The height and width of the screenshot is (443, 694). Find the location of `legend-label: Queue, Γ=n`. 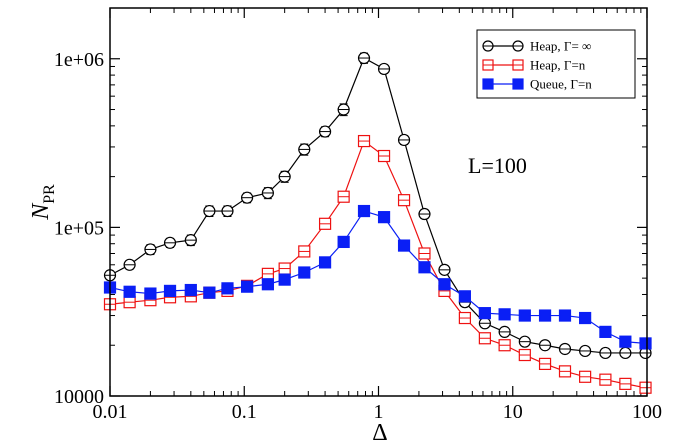

legend-label: Queue, Γ=n is located at coordinates (561, 84).